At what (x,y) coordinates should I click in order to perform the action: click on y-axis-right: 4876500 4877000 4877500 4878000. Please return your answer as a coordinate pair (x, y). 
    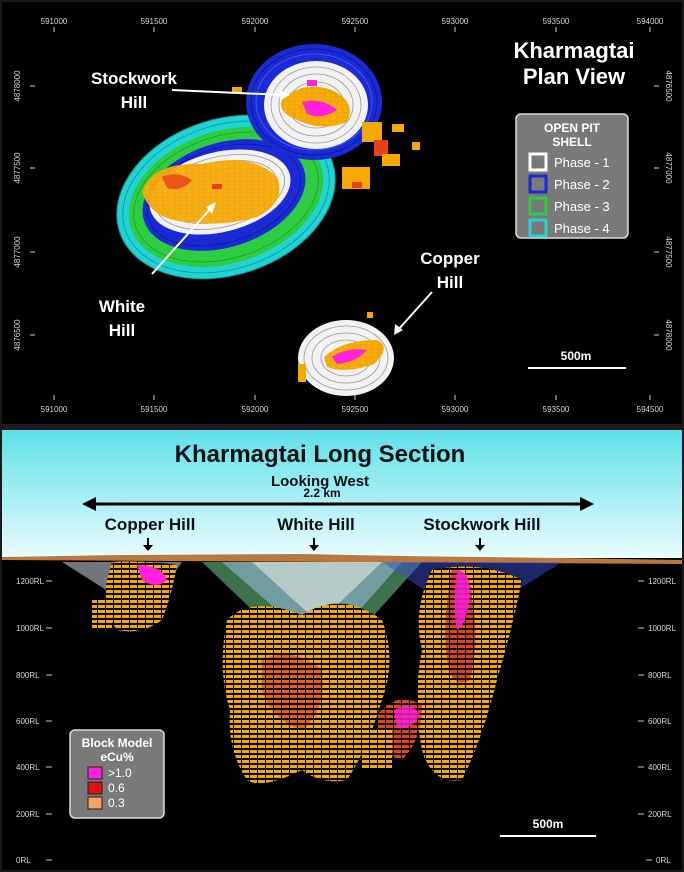
    Looking at the image, I should click on (668, 210).